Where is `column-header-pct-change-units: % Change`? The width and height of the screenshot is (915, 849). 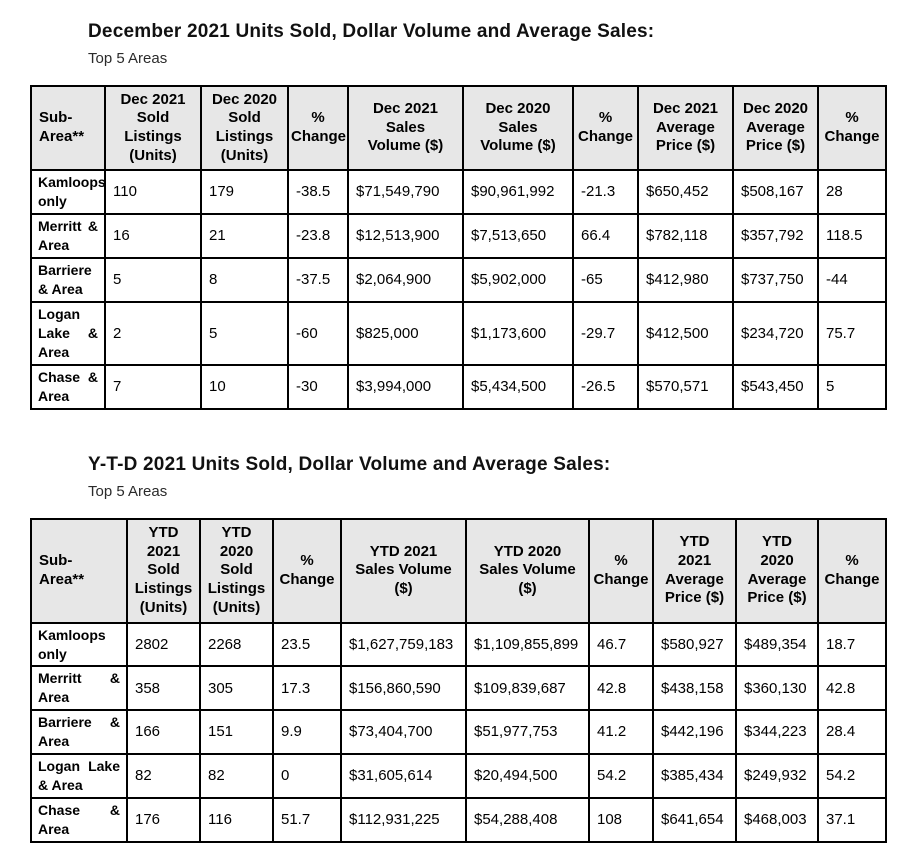
column-header-pct-change-units: % Change is located at coordinates (318, 128).